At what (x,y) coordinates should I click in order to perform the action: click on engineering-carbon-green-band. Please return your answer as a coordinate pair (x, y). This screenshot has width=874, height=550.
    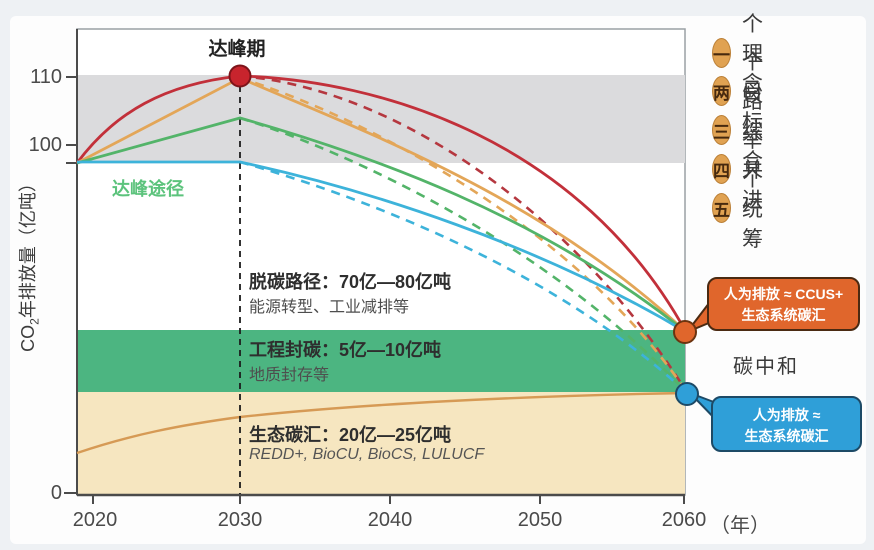
    Looking at the image, I should click on (381, 361).